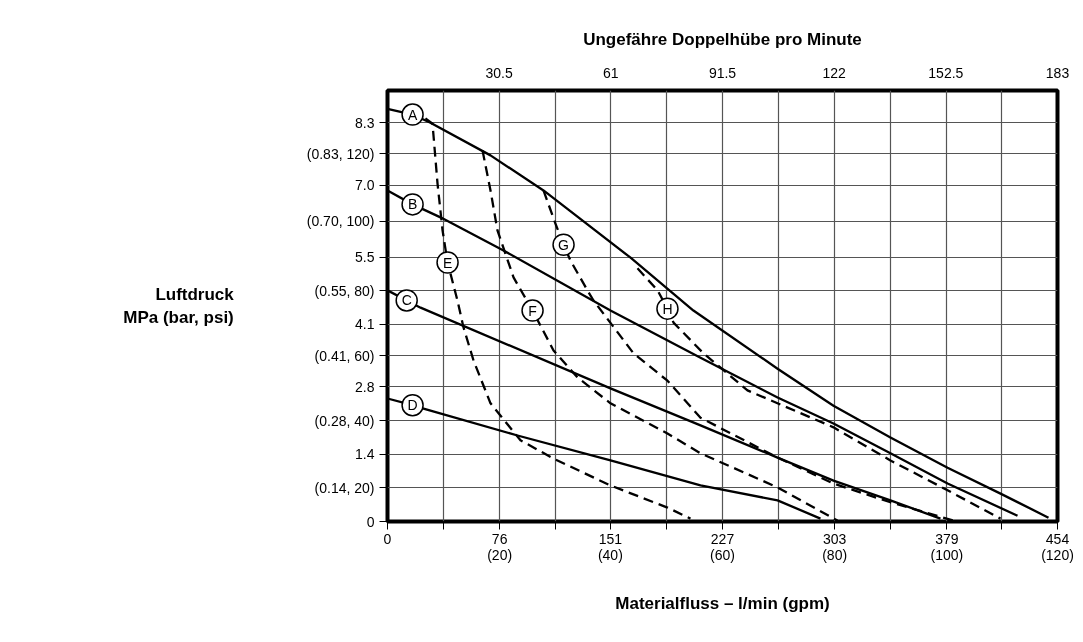  What do you see at coordinates (835, 554) in the screenshot?
I see `text: (80)` at bounding box center [835, 554].